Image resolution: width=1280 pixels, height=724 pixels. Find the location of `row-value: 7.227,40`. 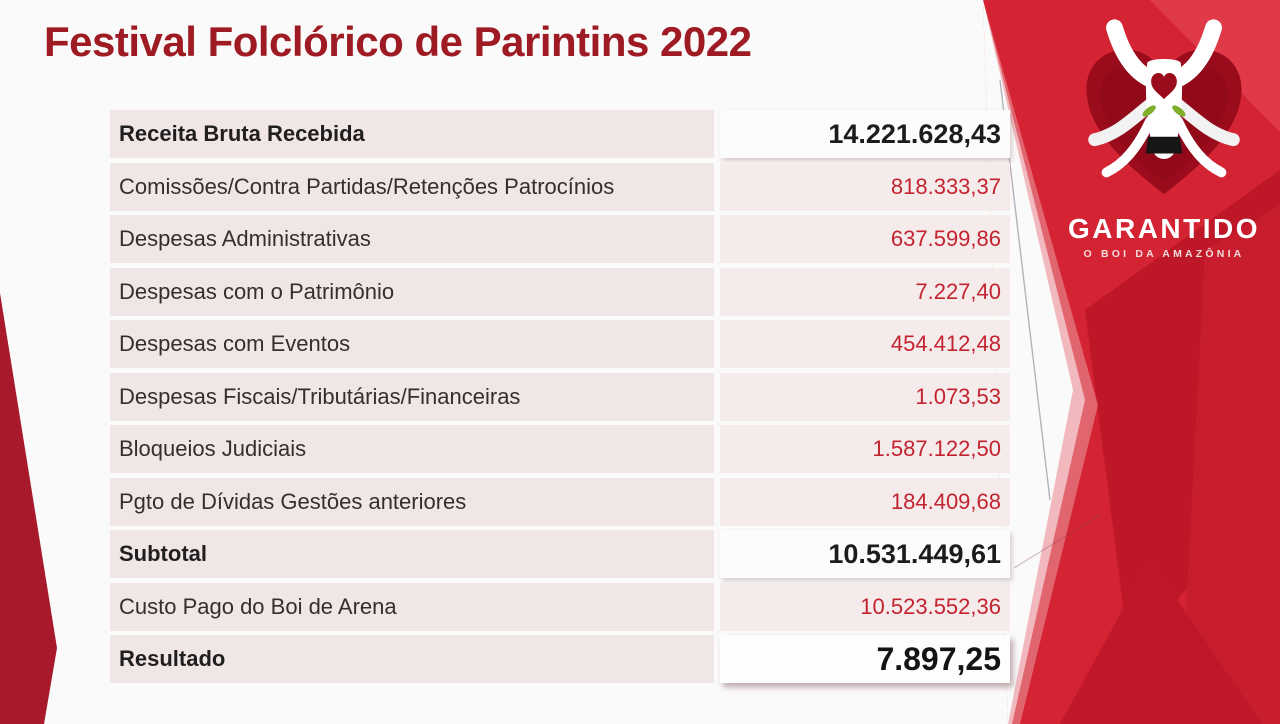

row-value: 7.227,40 is located at coordinates (865, 291).